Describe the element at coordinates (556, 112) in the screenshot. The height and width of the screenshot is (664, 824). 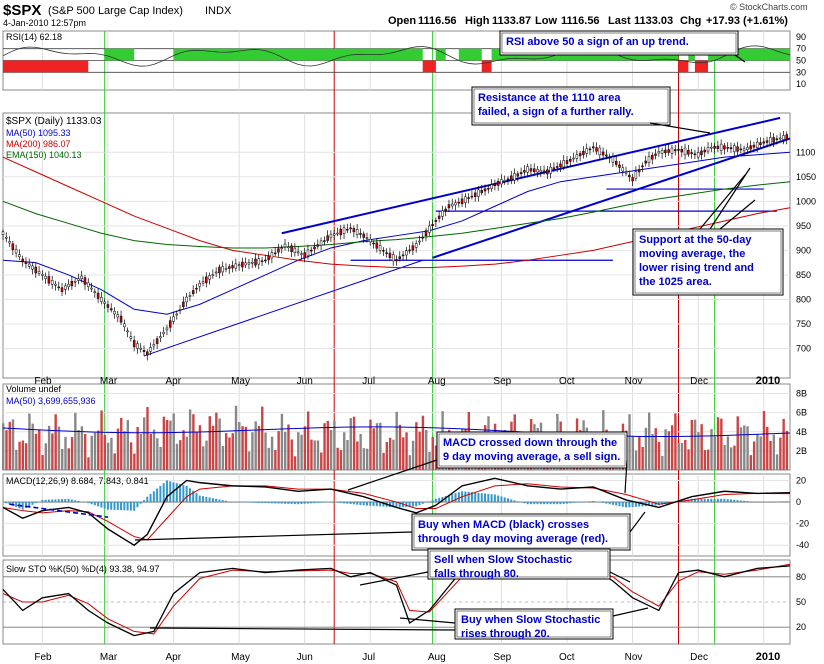
I see `resistance-note-text: failed, a sign of a further rally.` at that location.